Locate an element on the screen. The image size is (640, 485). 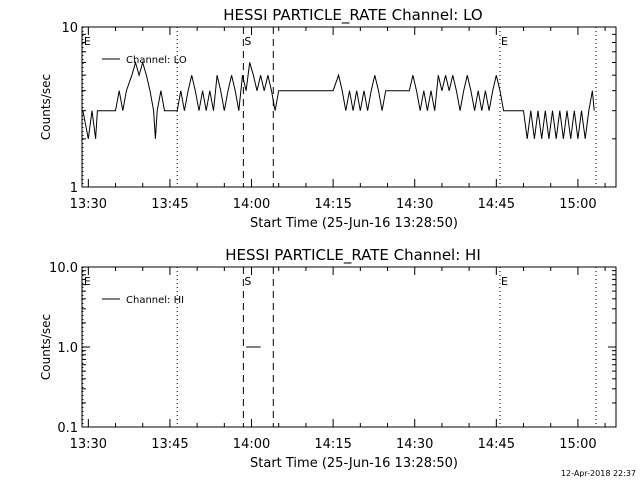
y-tick-label: 0.1 is located at coordinates (67, 428).